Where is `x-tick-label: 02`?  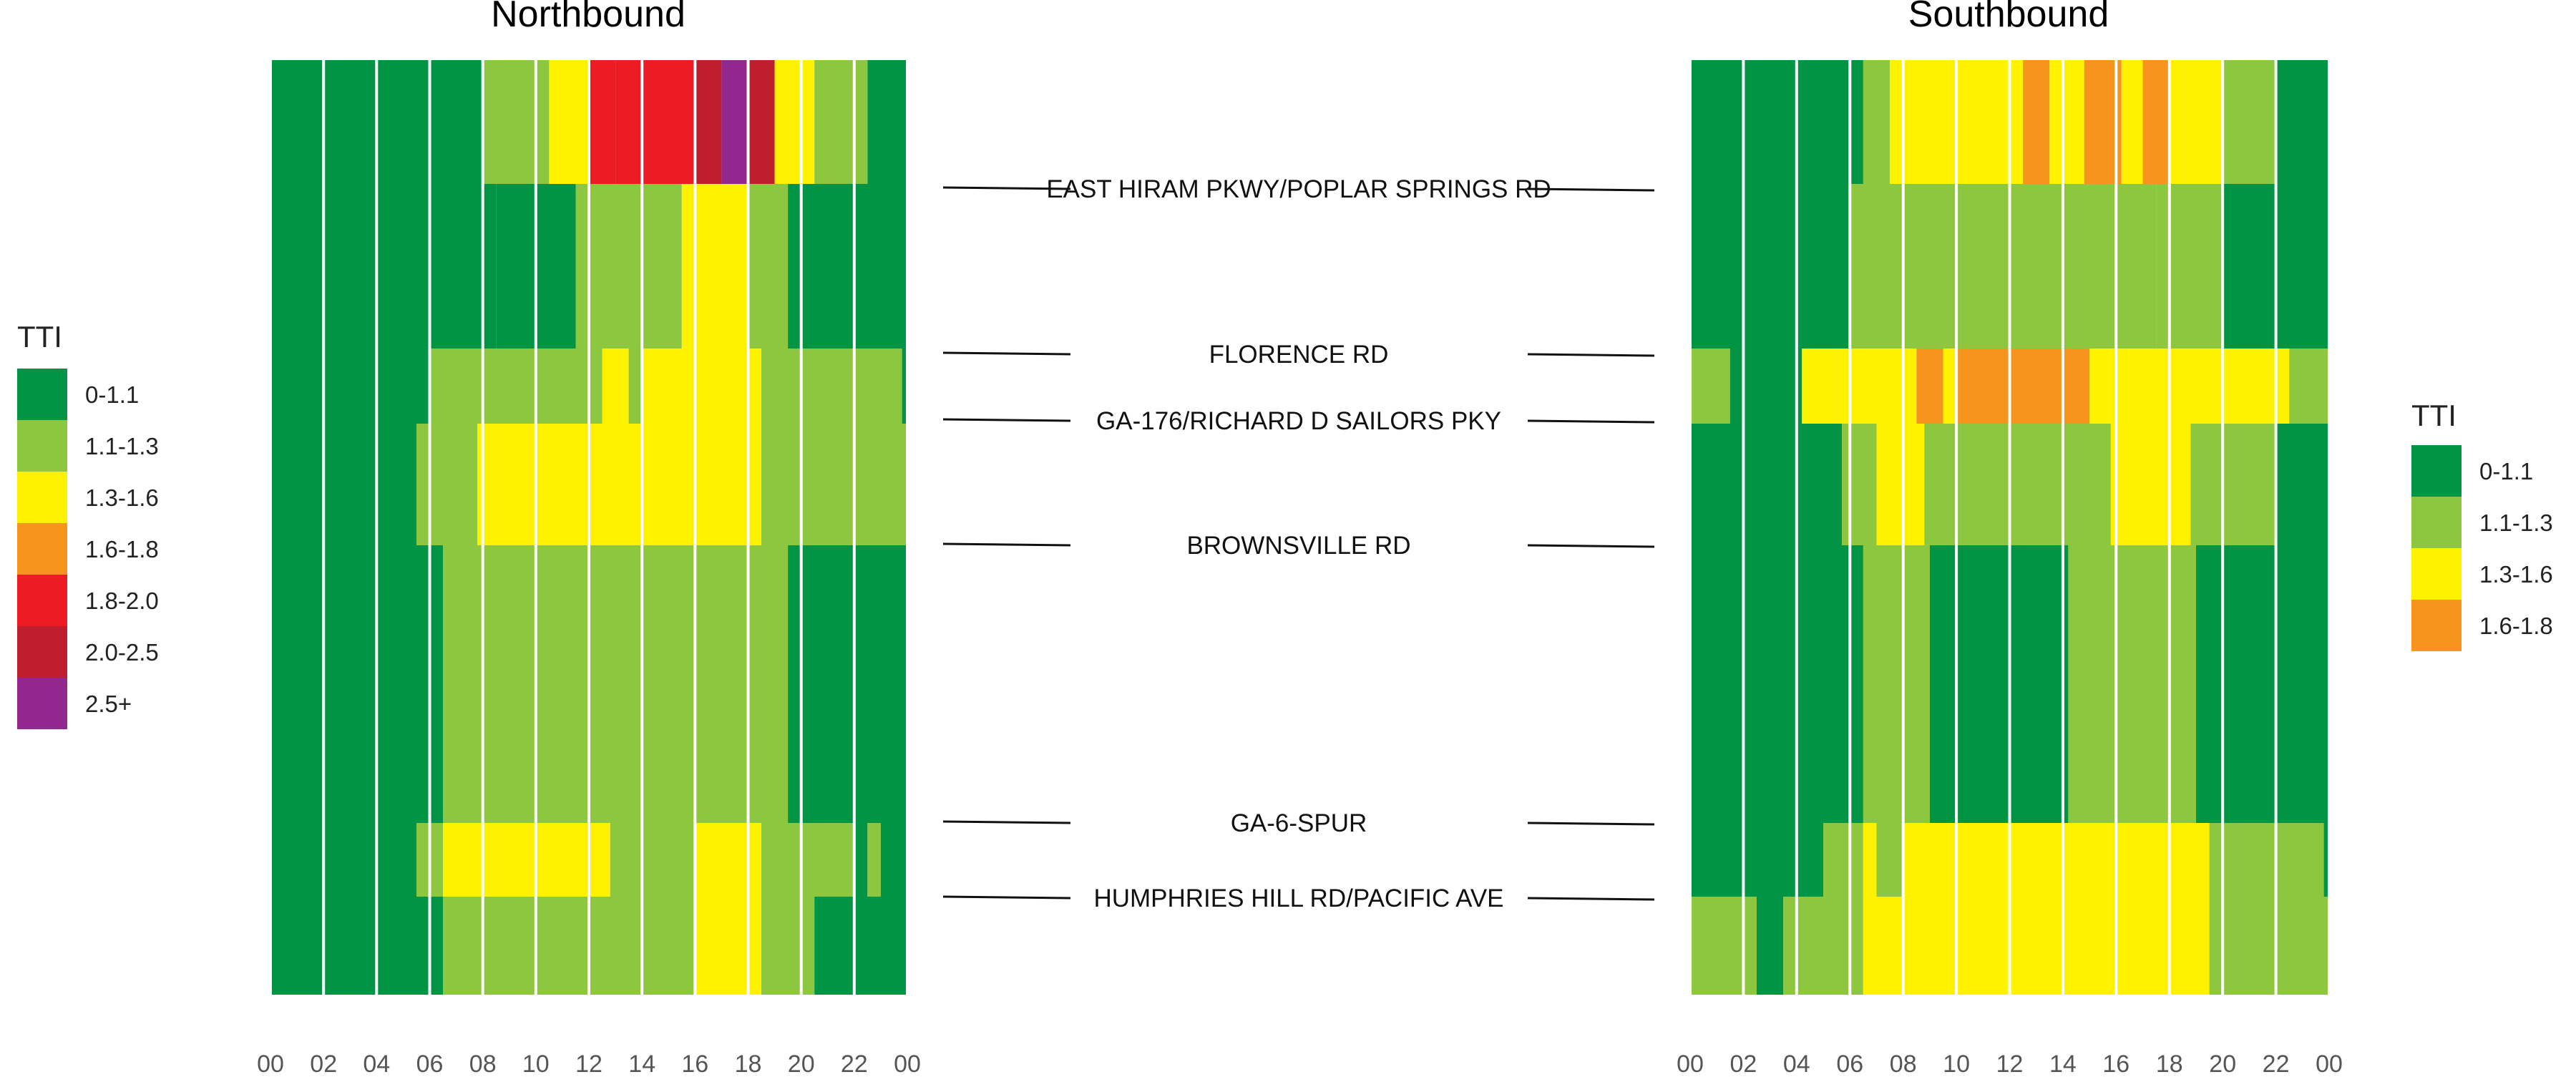
x-tick-label: 02 is located at coordinates (1743, 1062).